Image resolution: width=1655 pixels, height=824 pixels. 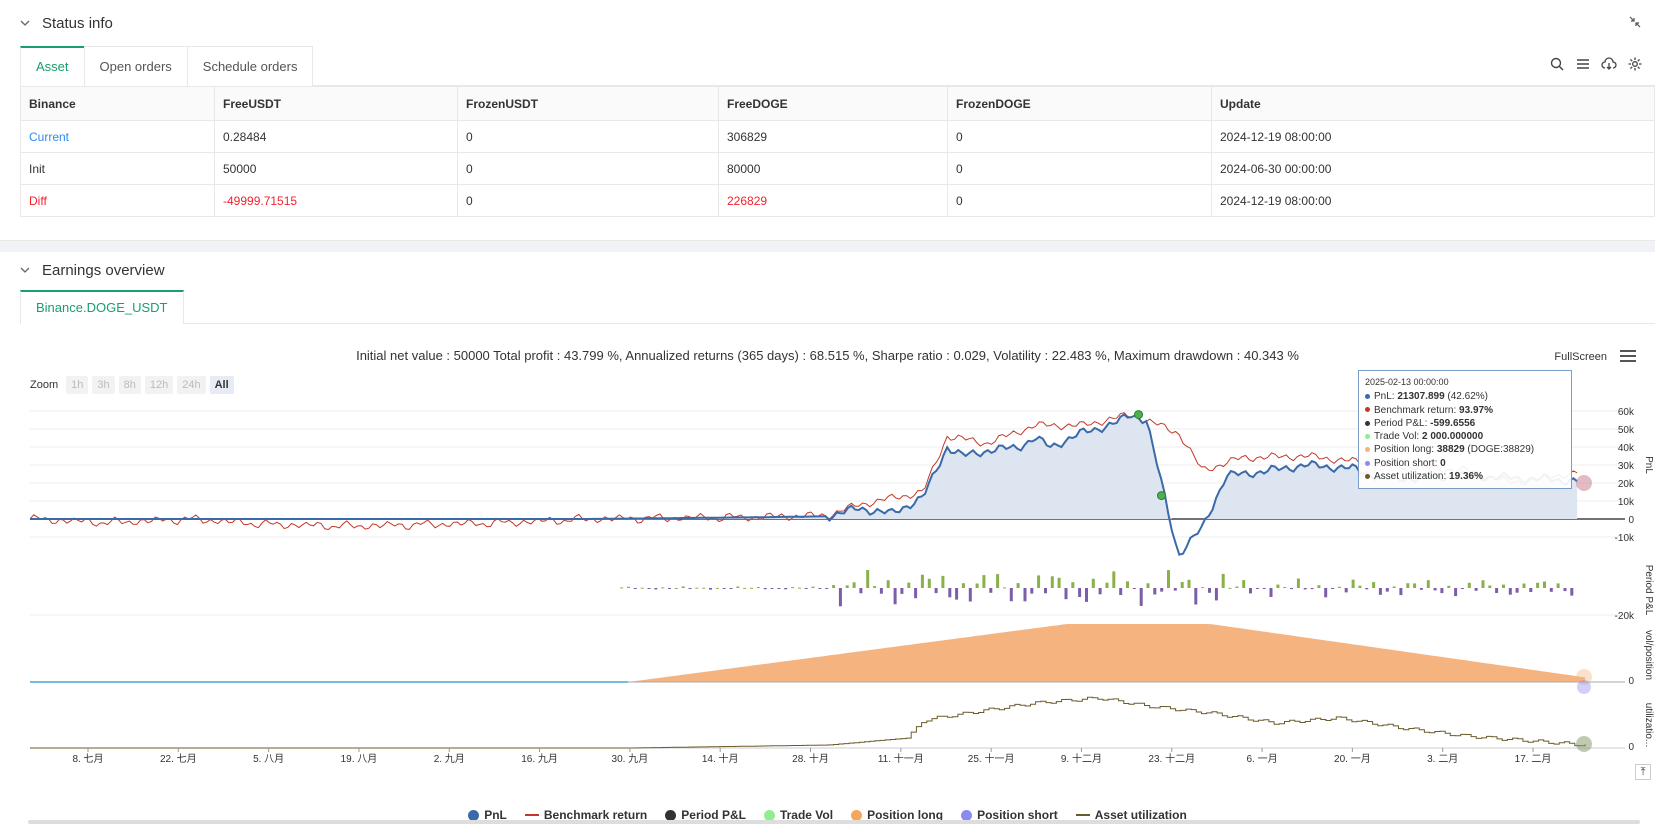 I want to click on y-tick-label: 10k, so click(x=1626, y=502).